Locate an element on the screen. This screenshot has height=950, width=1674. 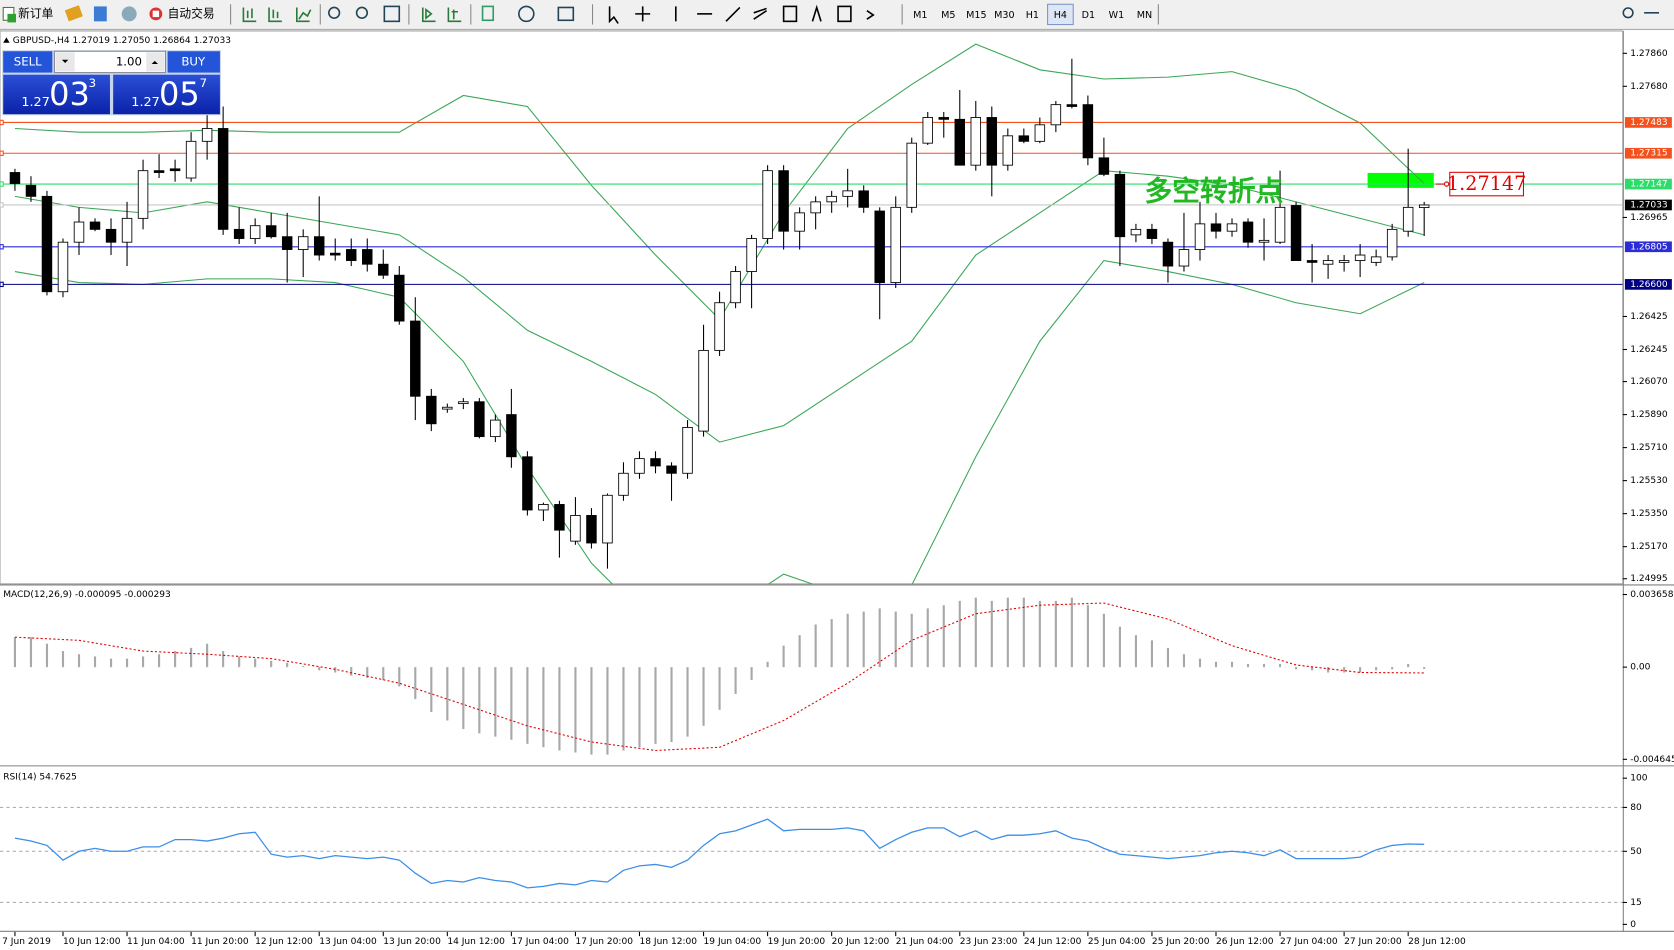
new-order-button: 新订单 is located at coordinates (28, 14).